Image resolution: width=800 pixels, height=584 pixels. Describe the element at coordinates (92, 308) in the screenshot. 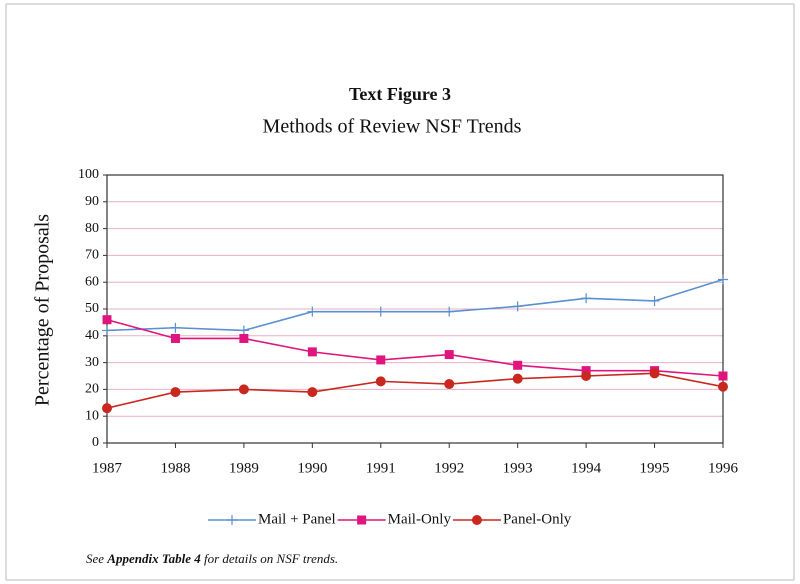

I see `y-tick-label: 50` at that location.